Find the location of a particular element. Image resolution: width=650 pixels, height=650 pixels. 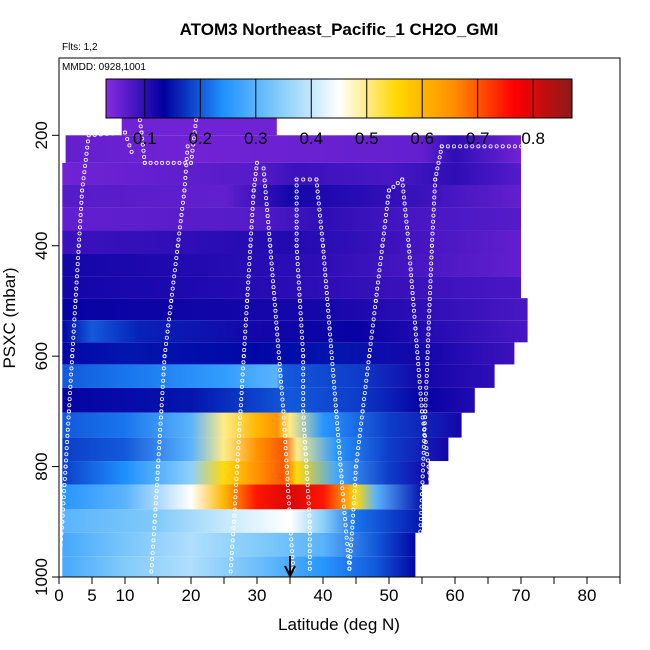

heatmap-layer is located at coordinates (242, 521).